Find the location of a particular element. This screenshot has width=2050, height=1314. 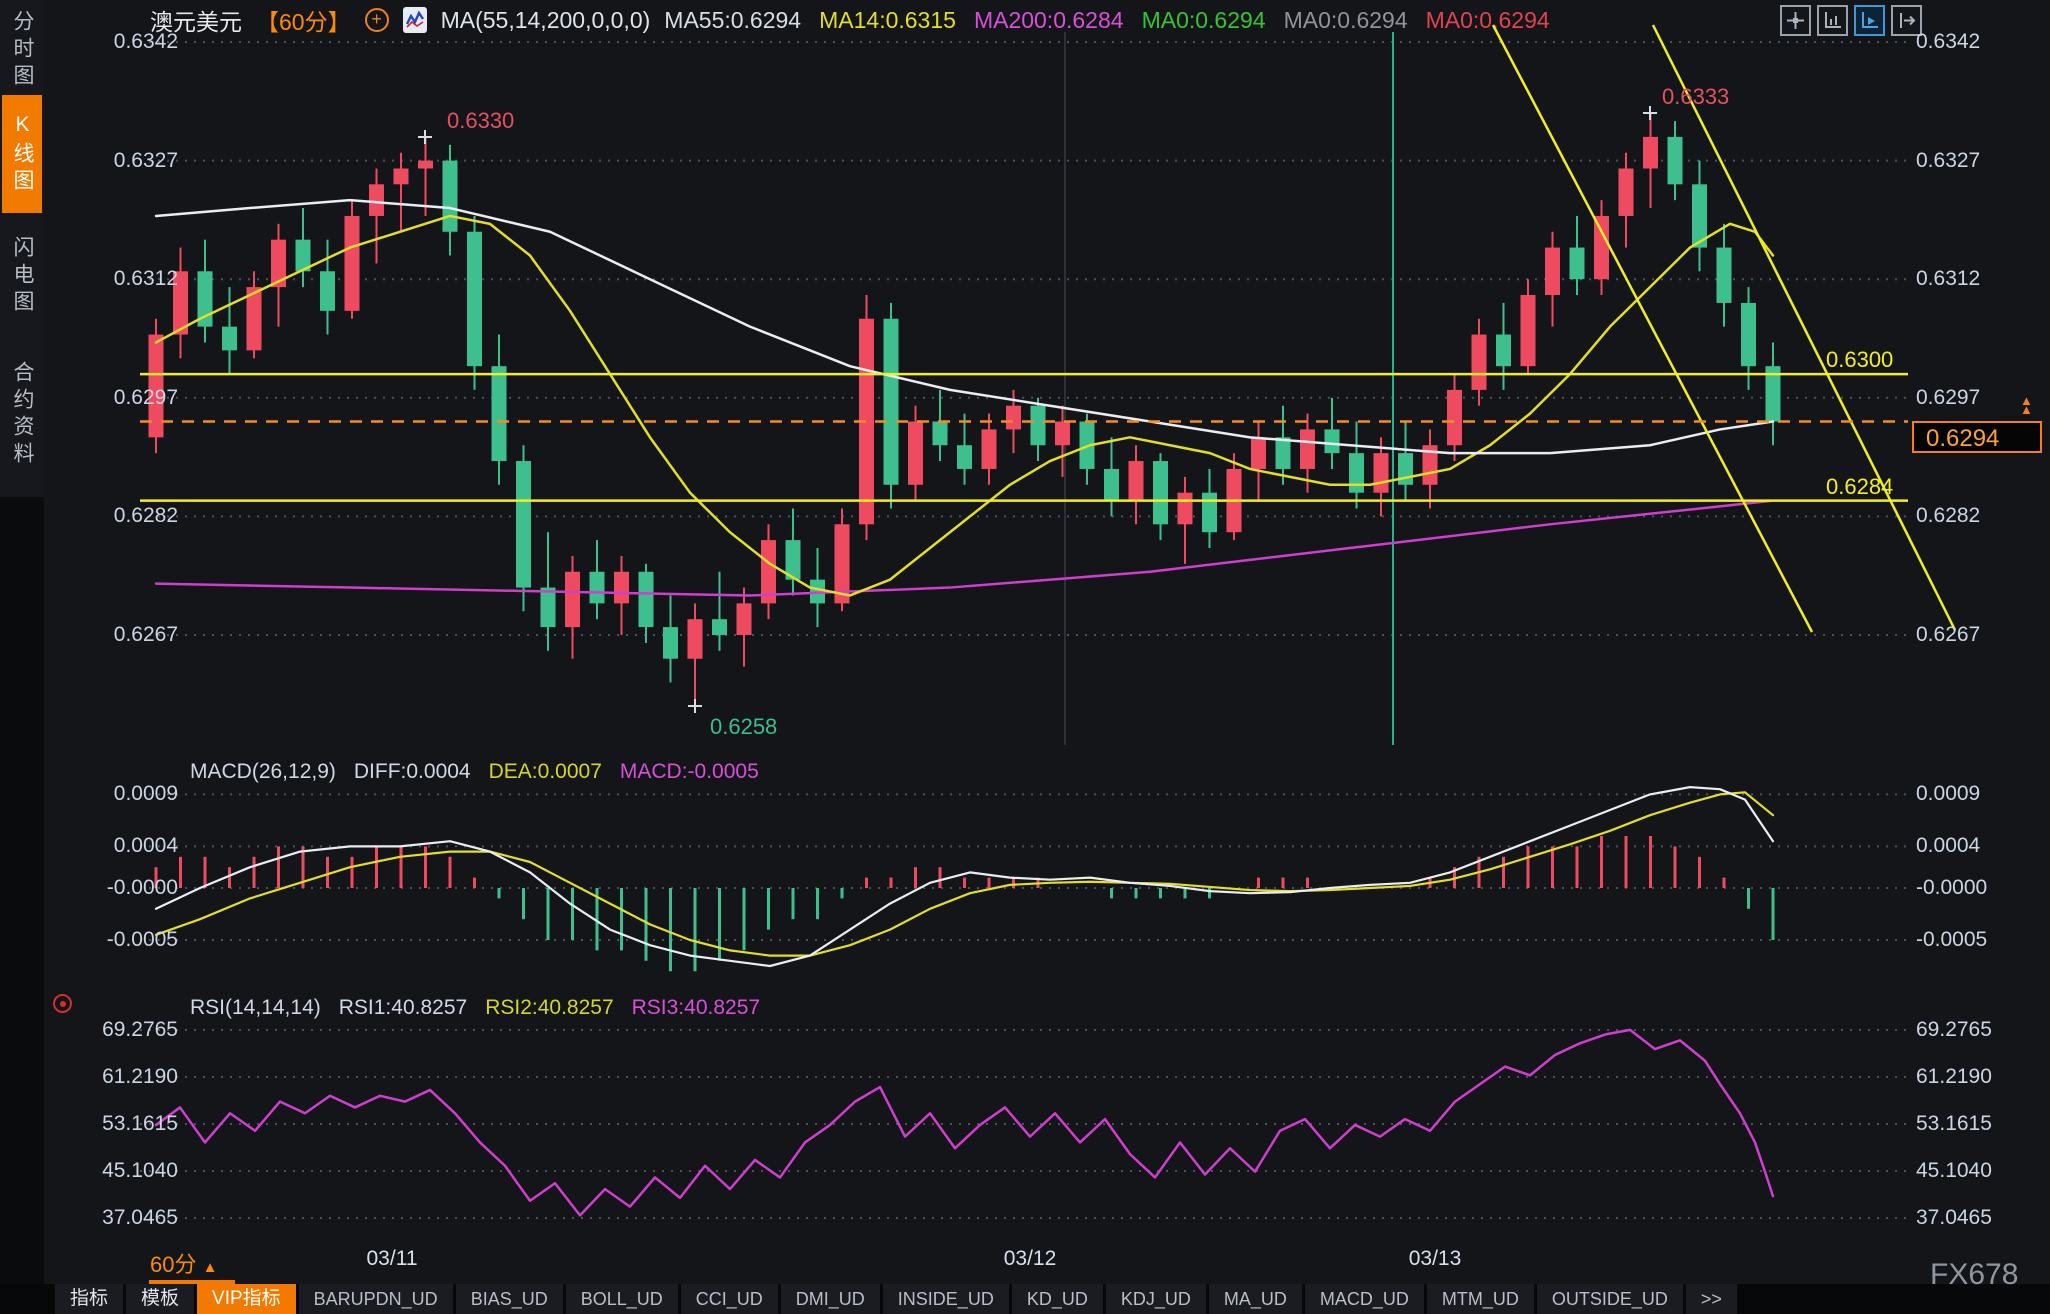

tab-cci_ud: CCI_UD is located at coordinates (729, 1299).